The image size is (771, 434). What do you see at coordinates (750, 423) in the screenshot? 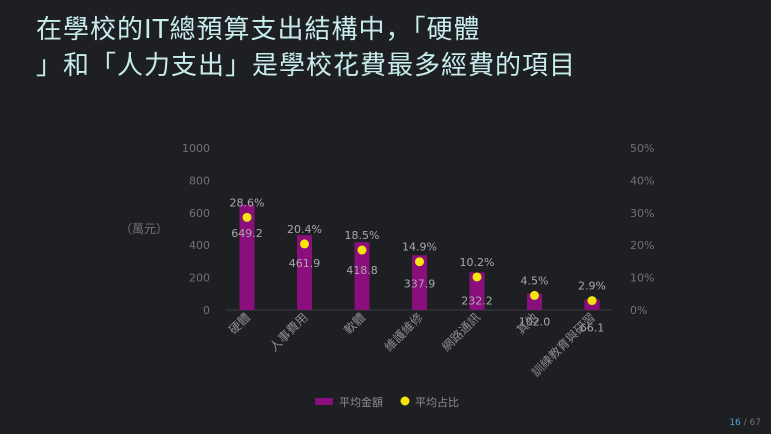
I see `page-total: / 67` at bounding box center [750, 423].